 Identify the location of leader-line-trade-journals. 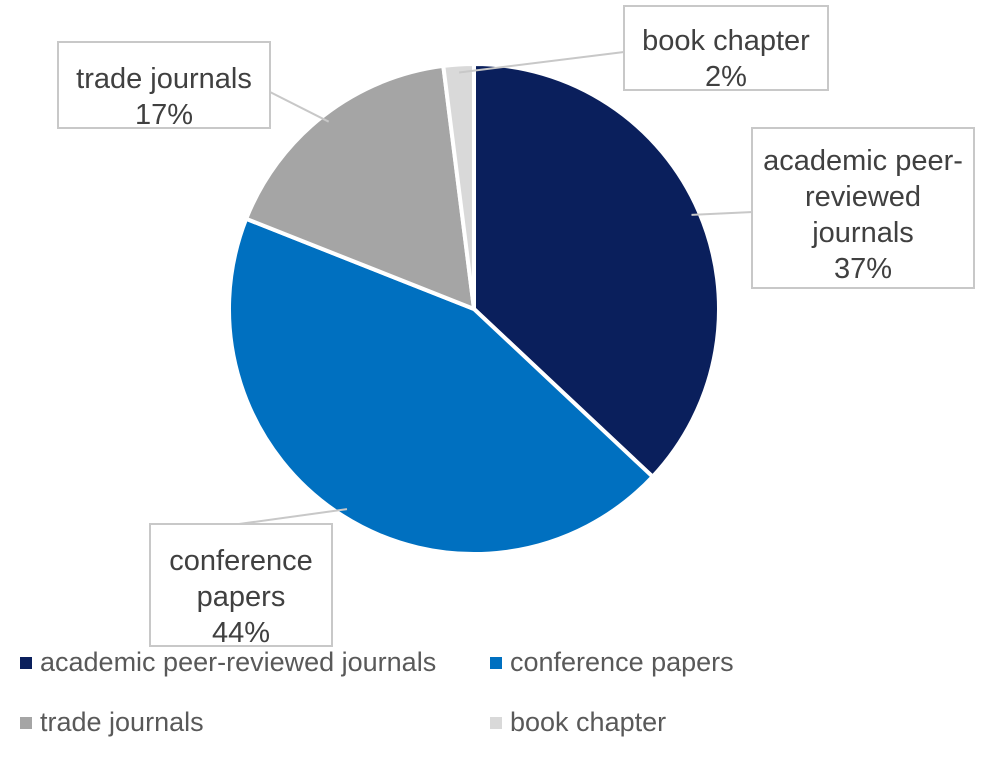
(299, 107).